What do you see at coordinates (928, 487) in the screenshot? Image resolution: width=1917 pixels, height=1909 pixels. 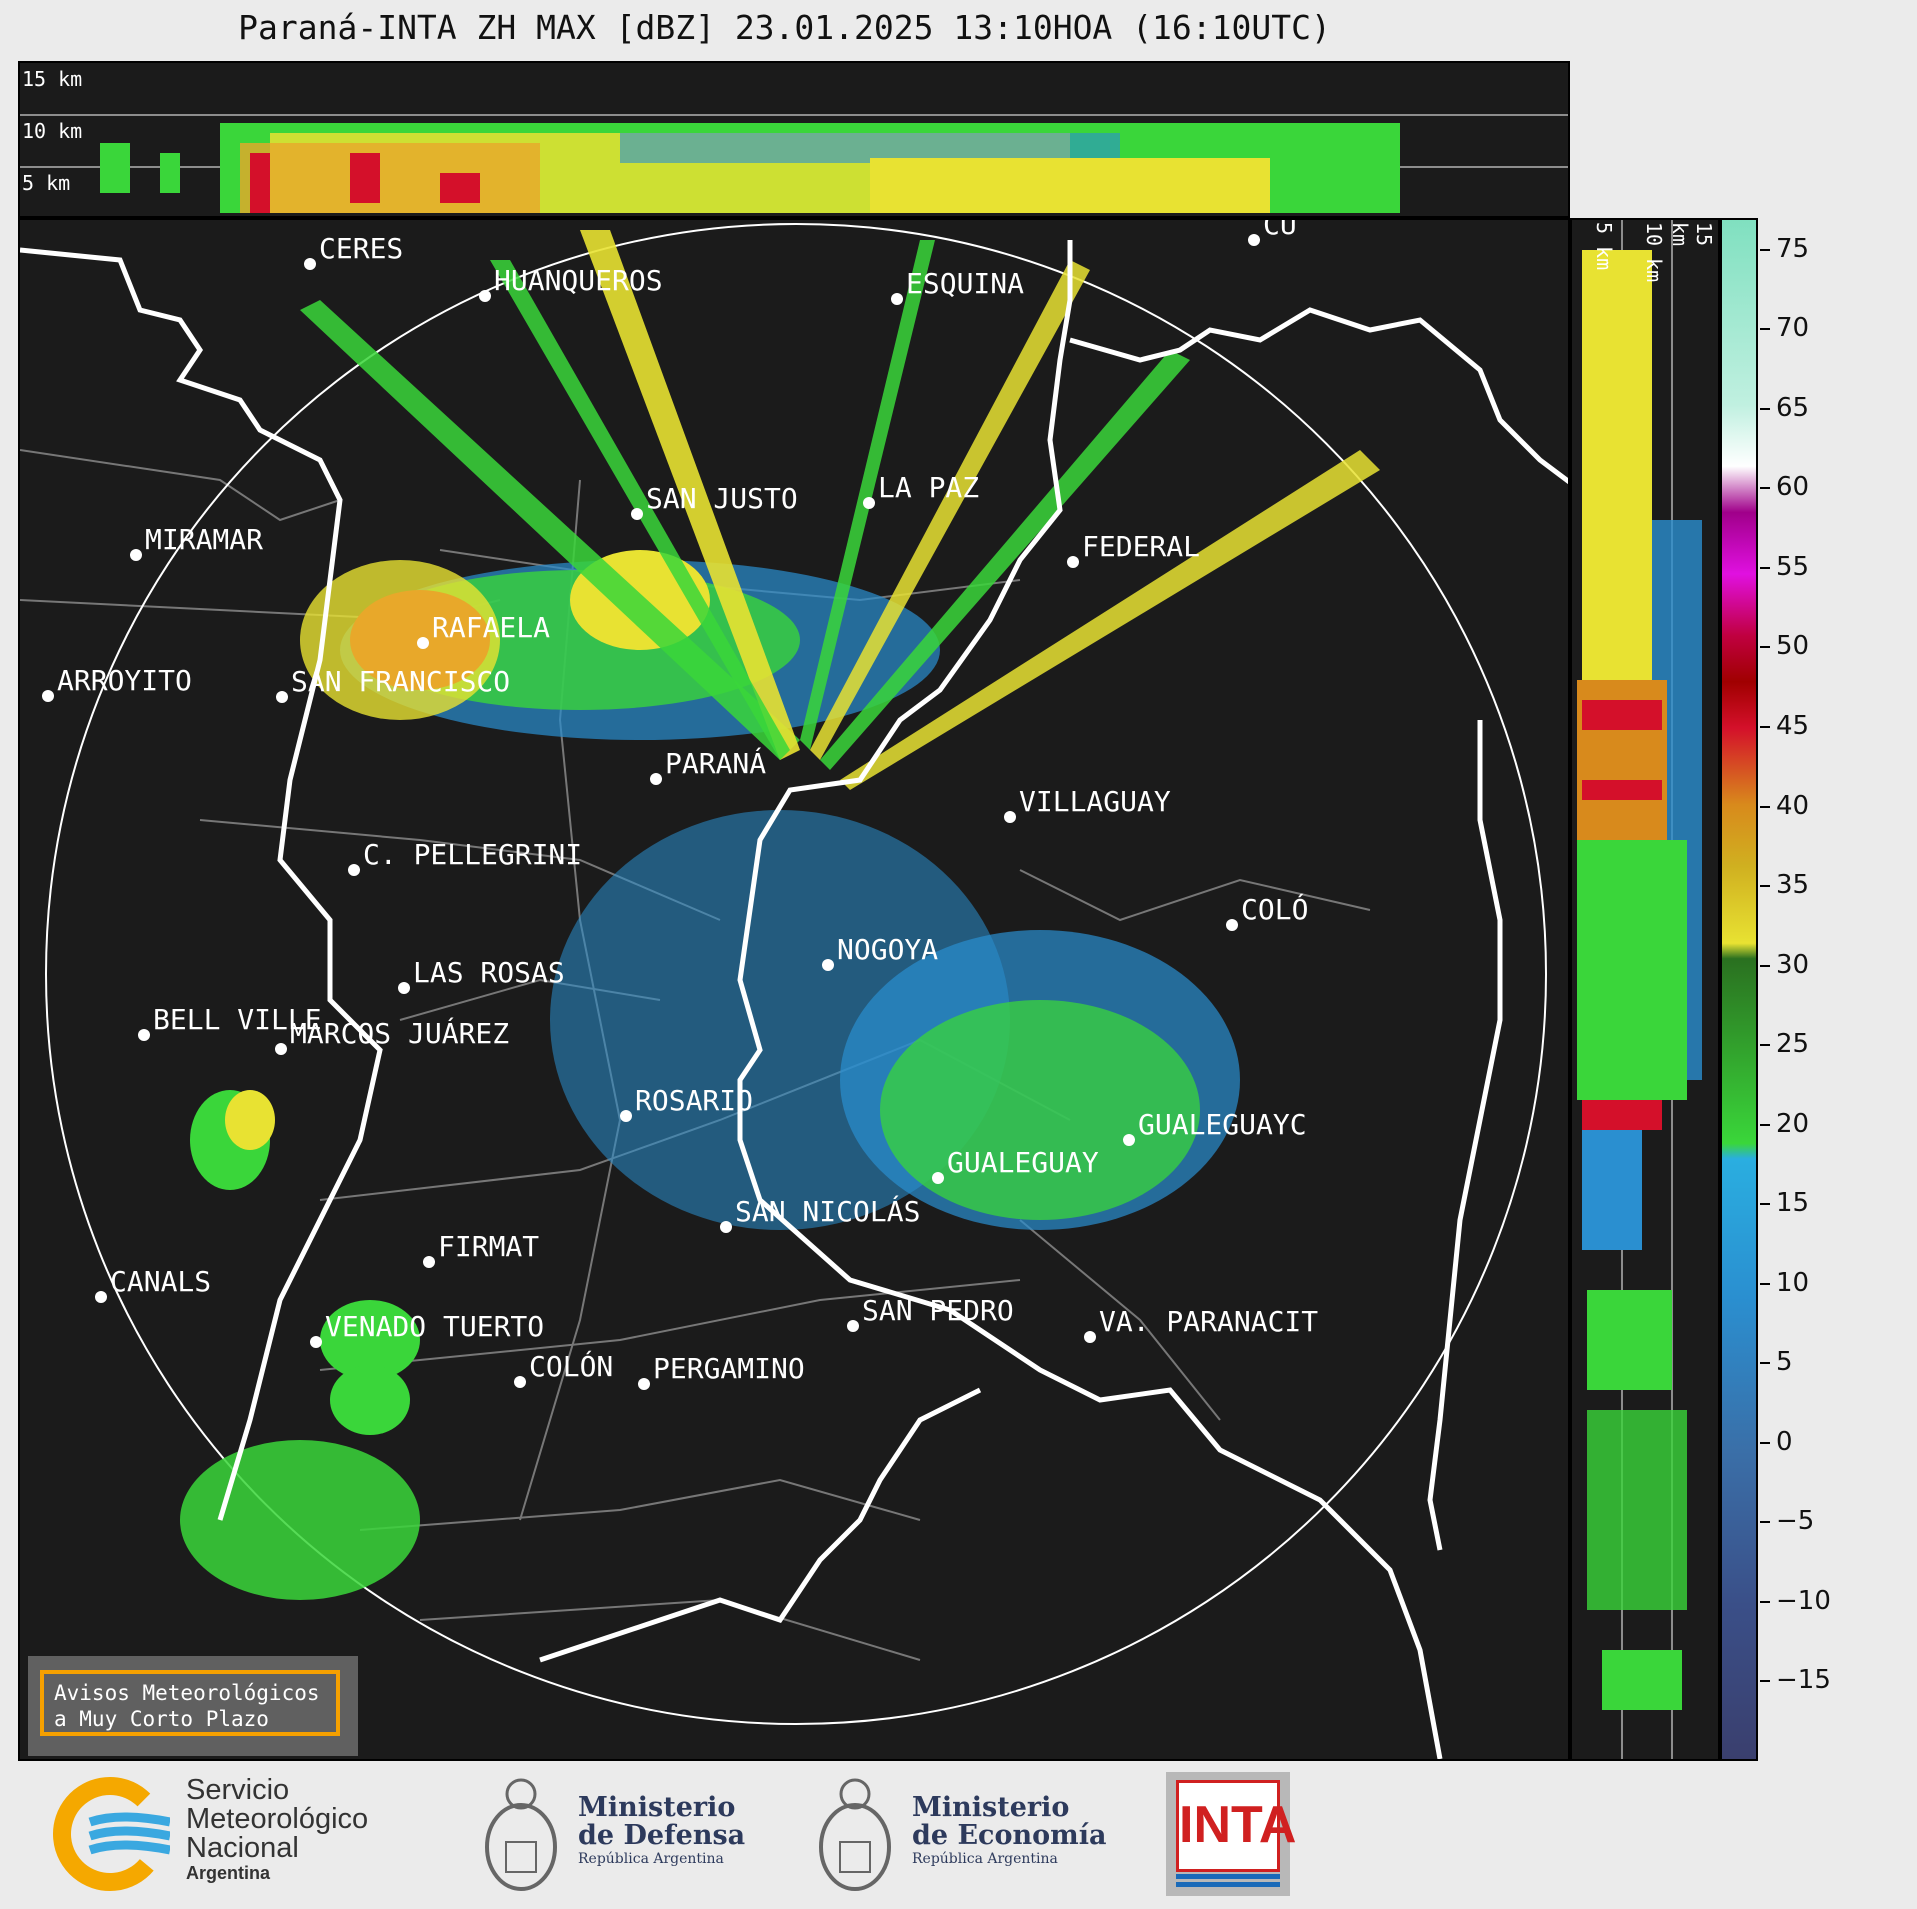 I see `city-label: LA PAZ` at bounding box center [928, 487].